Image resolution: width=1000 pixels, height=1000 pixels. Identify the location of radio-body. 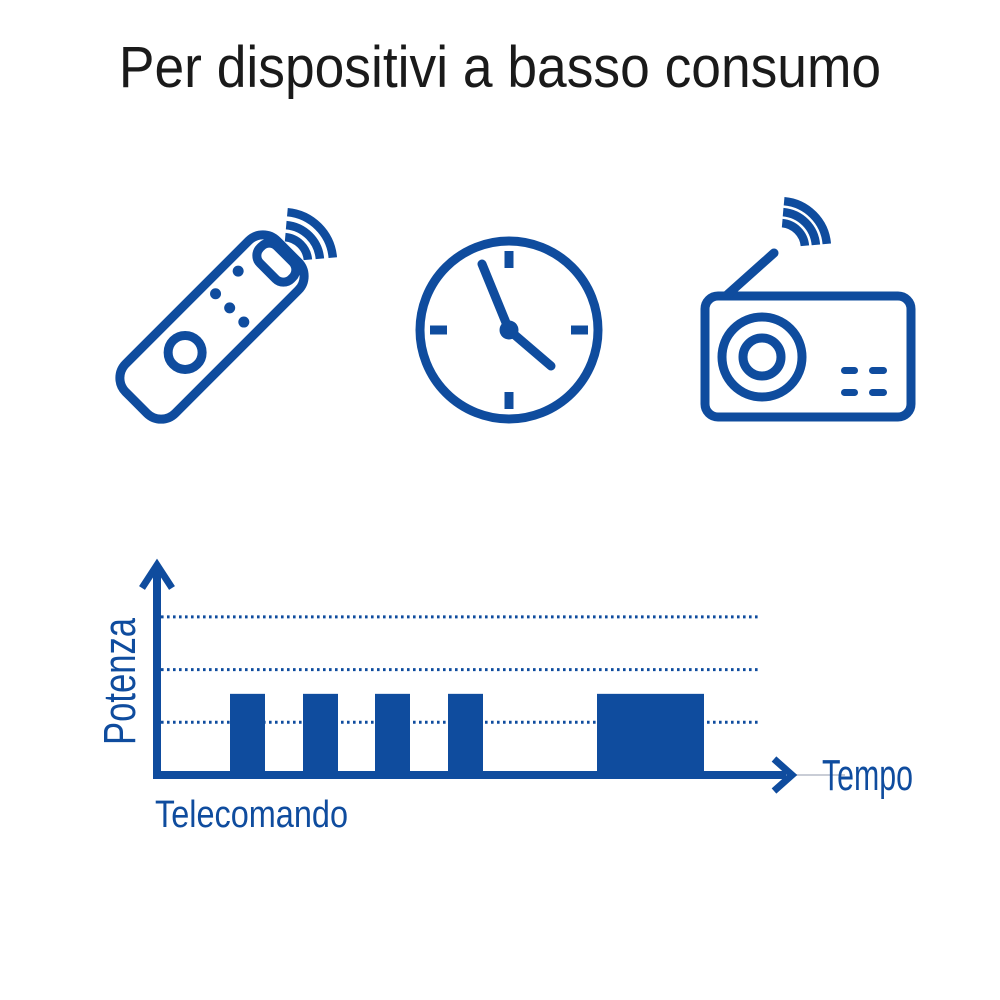
(808, 356).